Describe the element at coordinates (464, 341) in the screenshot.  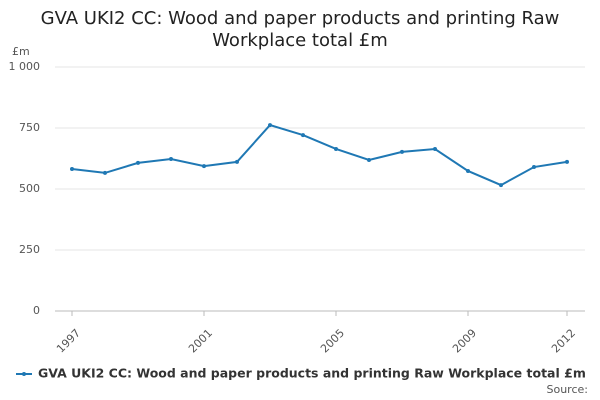
I see `x-tick-label: 2009` at that location.